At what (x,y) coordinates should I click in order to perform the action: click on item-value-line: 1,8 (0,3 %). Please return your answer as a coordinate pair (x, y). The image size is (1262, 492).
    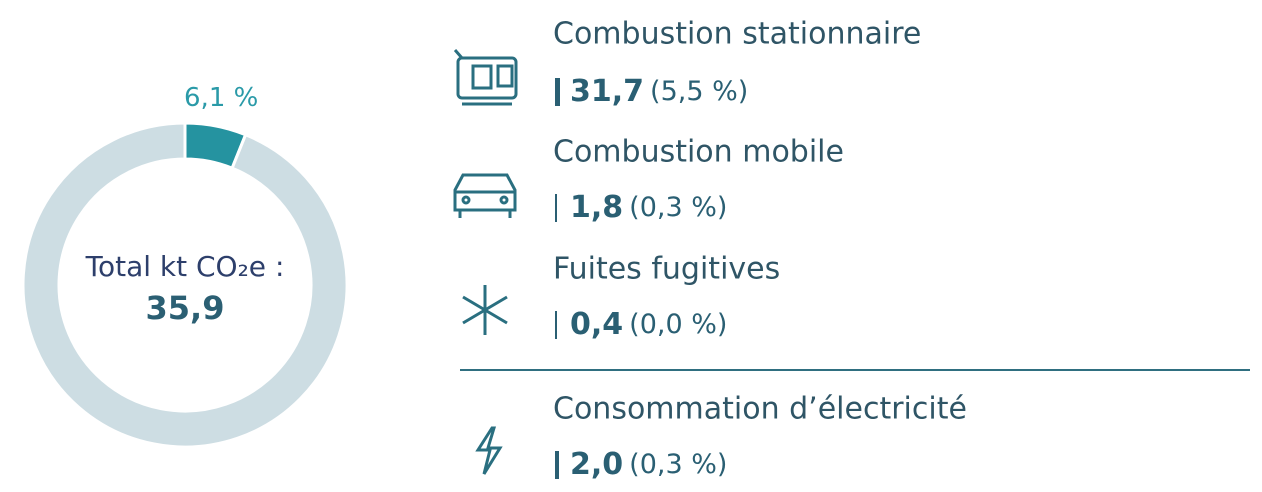
    Looking at the image, I should click on (648, 207).